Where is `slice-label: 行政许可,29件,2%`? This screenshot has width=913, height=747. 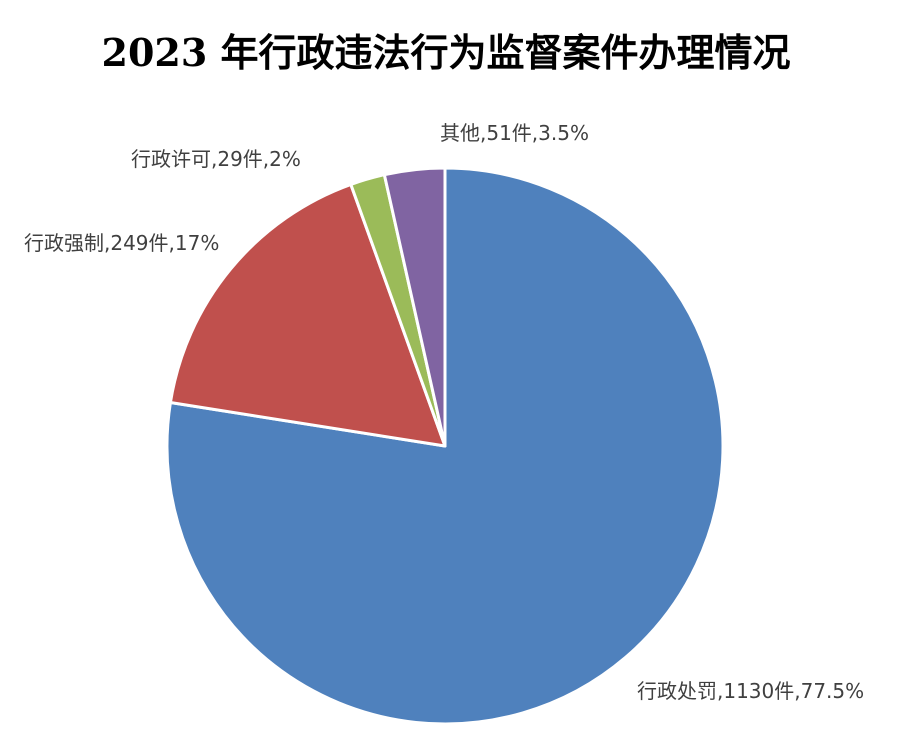 slice-label: 行政许可,29件,2% is located at coordinates (216, 159).